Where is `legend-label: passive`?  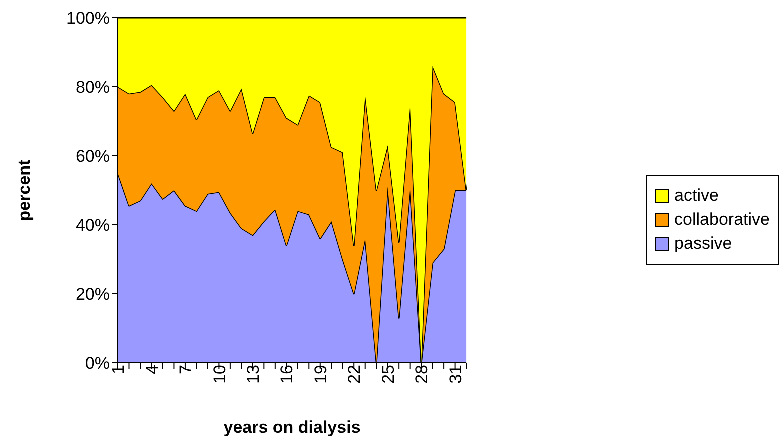
legend-label: passive is located at coordinates (703, 244).